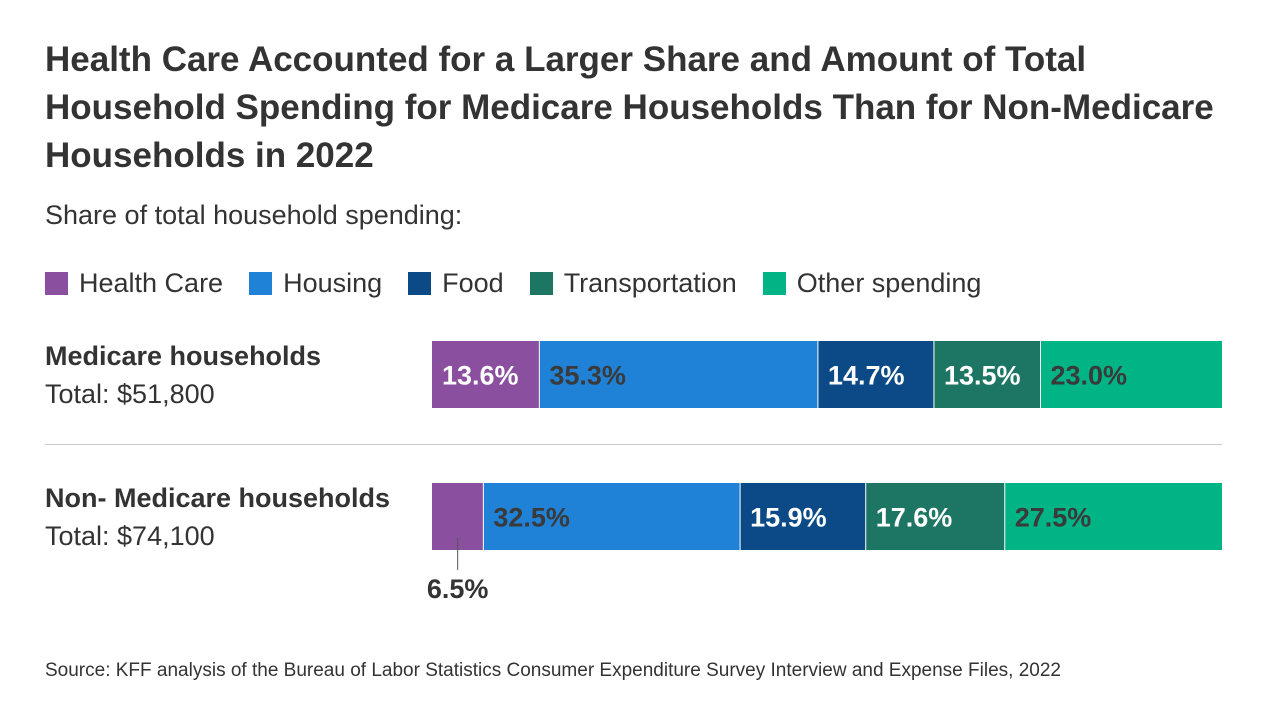 The image size is (1280, 720). Describe the element at coordinates (183, 376) in the screenshot. I see `row-label-medicare: Medicare households Total: $51,800` at that location.